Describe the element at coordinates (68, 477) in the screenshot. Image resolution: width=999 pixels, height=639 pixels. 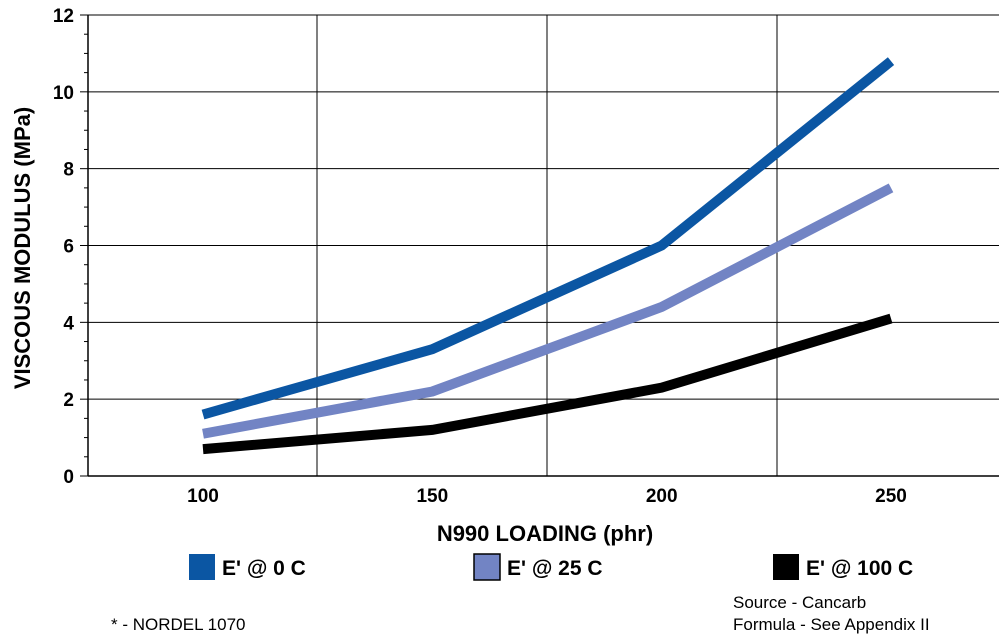
I see `y-tick-label: 0` at that location.